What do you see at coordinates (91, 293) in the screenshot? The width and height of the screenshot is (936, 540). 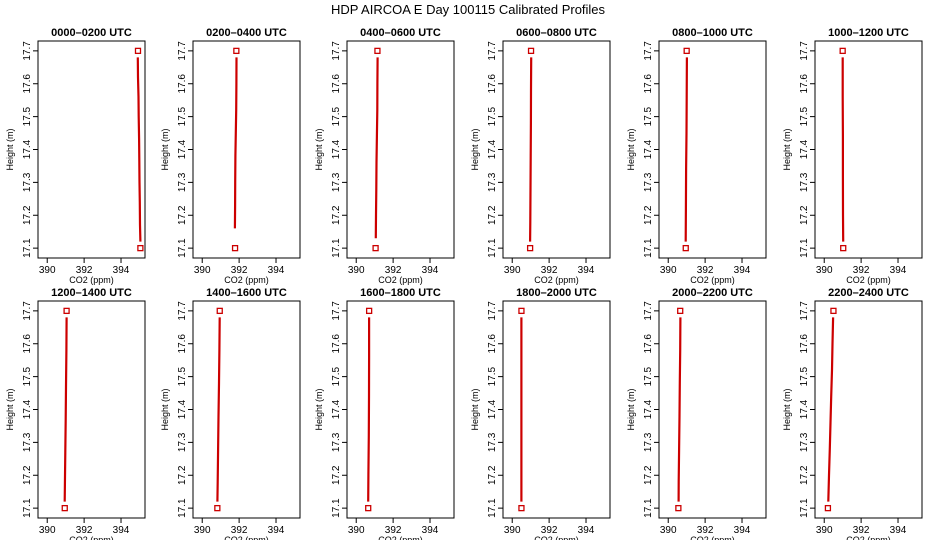 I see `panel-title: 1200–1400 UTC` at bounding box center [91, 293].